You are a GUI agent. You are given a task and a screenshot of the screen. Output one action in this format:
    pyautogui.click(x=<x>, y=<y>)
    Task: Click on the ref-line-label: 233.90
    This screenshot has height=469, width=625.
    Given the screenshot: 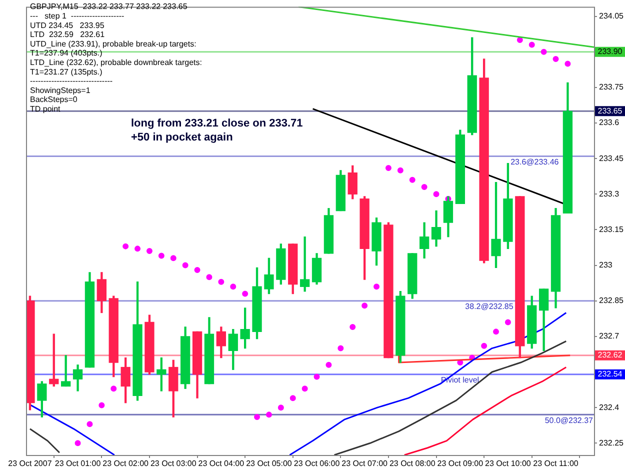 What is the action you would take?
    pyautogui.click(x=610, y=51)
    